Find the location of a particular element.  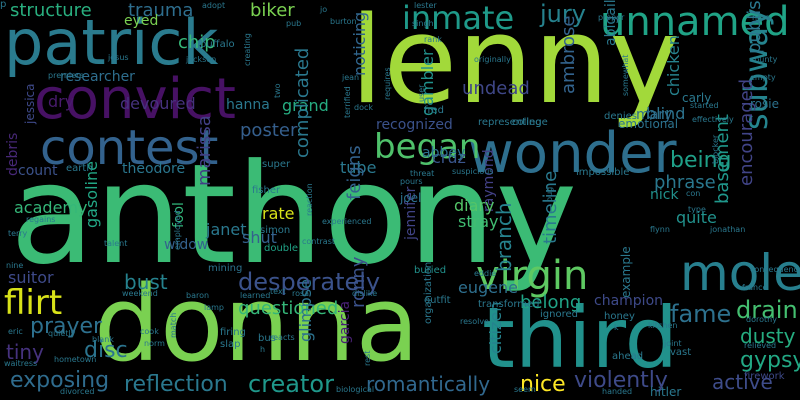

cloud-word: lenny is located at coordinates (515, 65).